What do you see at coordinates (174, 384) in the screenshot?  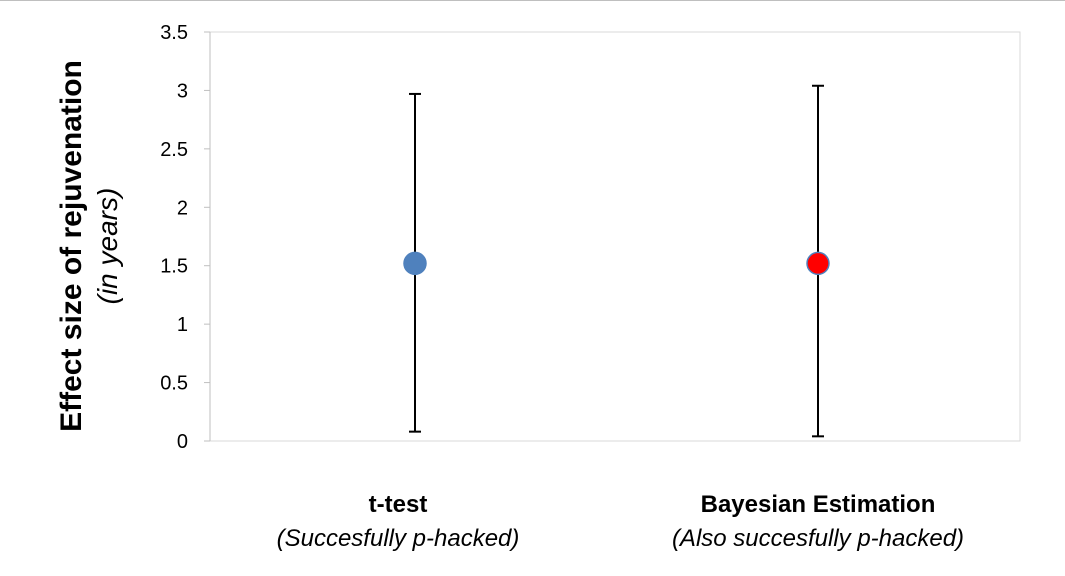 I see `y-tick-label: 0.5` at bounding box center [174, 384].